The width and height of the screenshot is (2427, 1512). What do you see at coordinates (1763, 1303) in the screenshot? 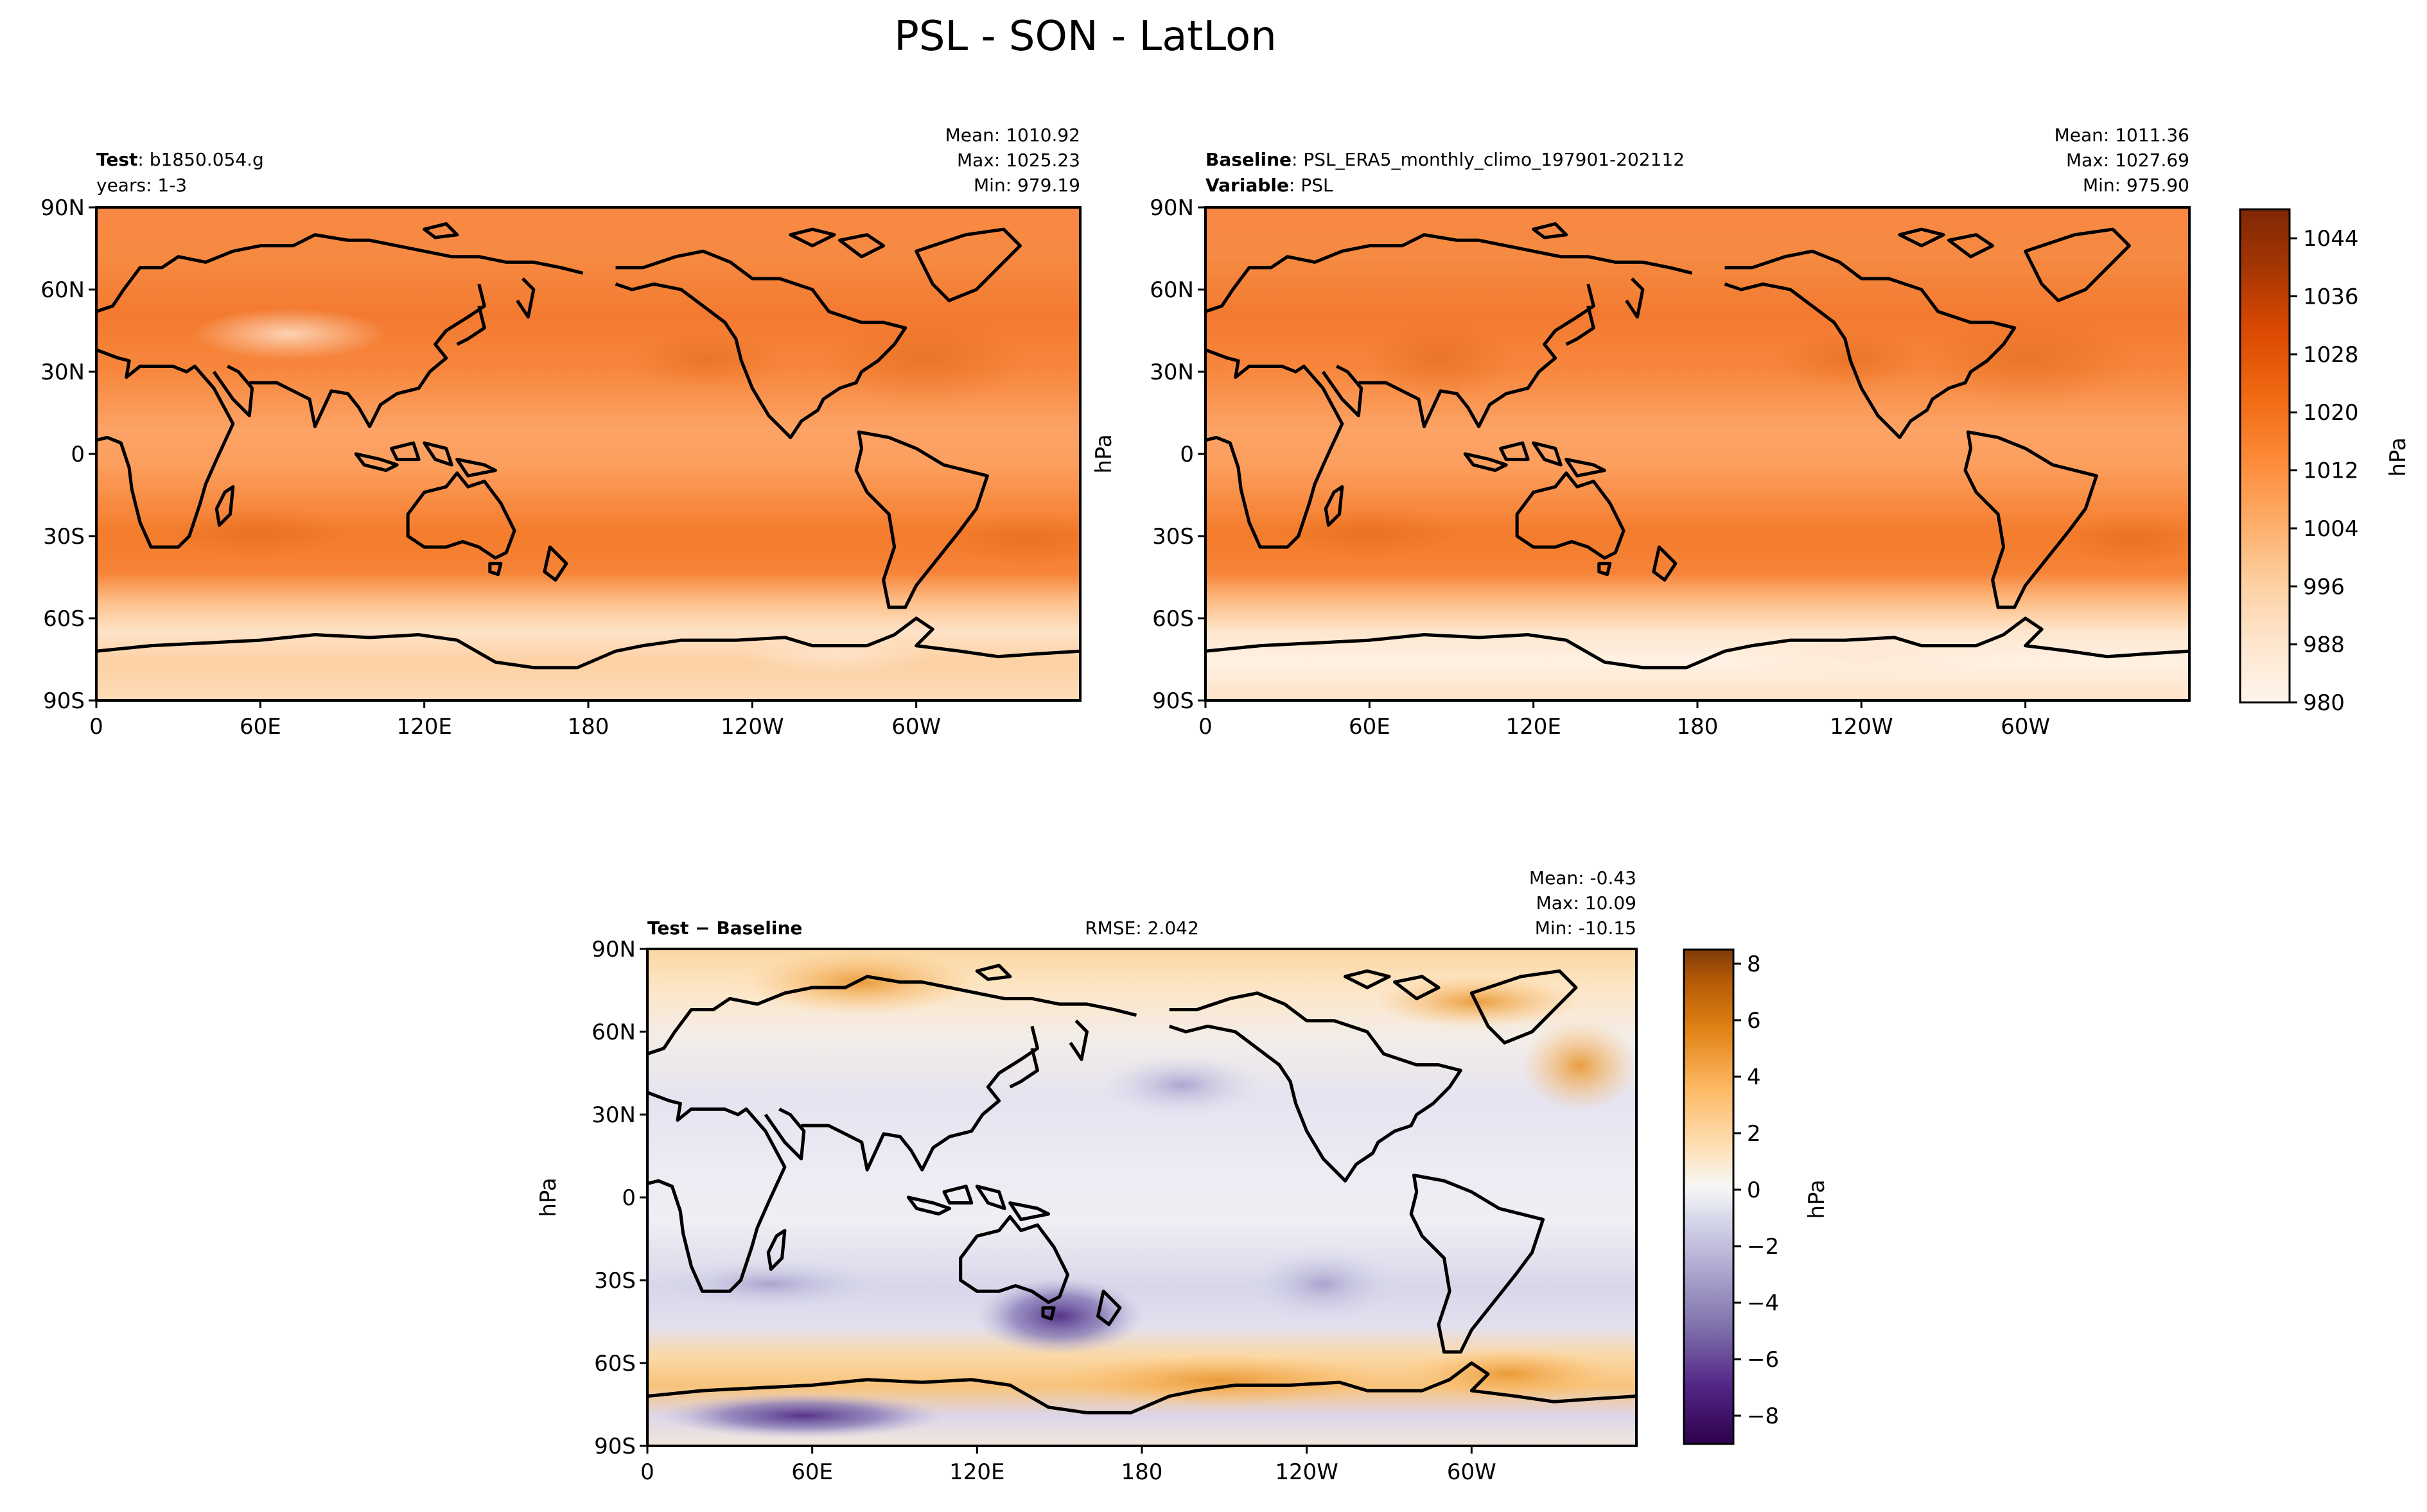
I see `colorbar-tick-label: −4` at bounding box center [1763, 1303].